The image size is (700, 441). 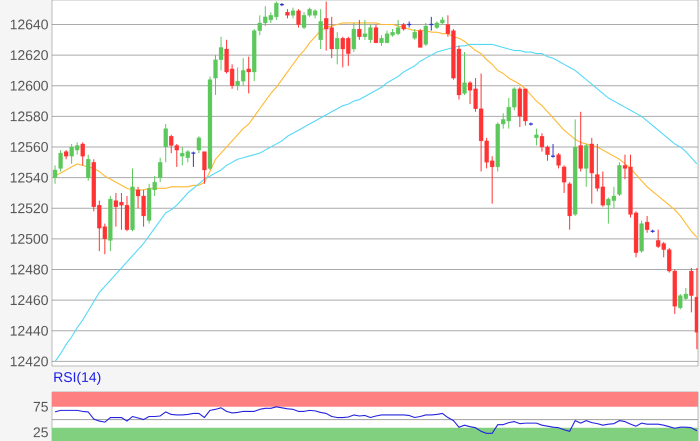 I want to click on chart-title: RSI(14), so click(x=77, y=378).